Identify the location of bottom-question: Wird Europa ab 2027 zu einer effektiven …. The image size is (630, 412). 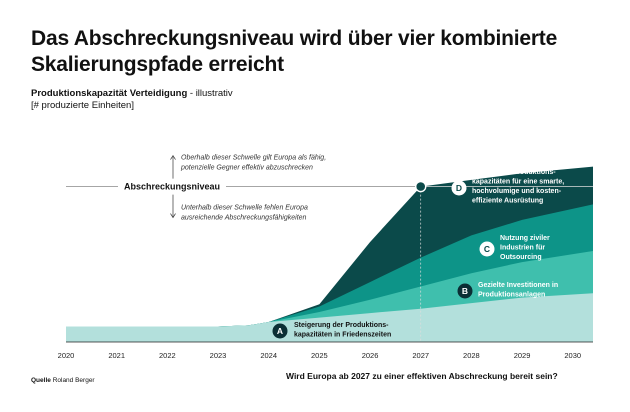
(422, 376).